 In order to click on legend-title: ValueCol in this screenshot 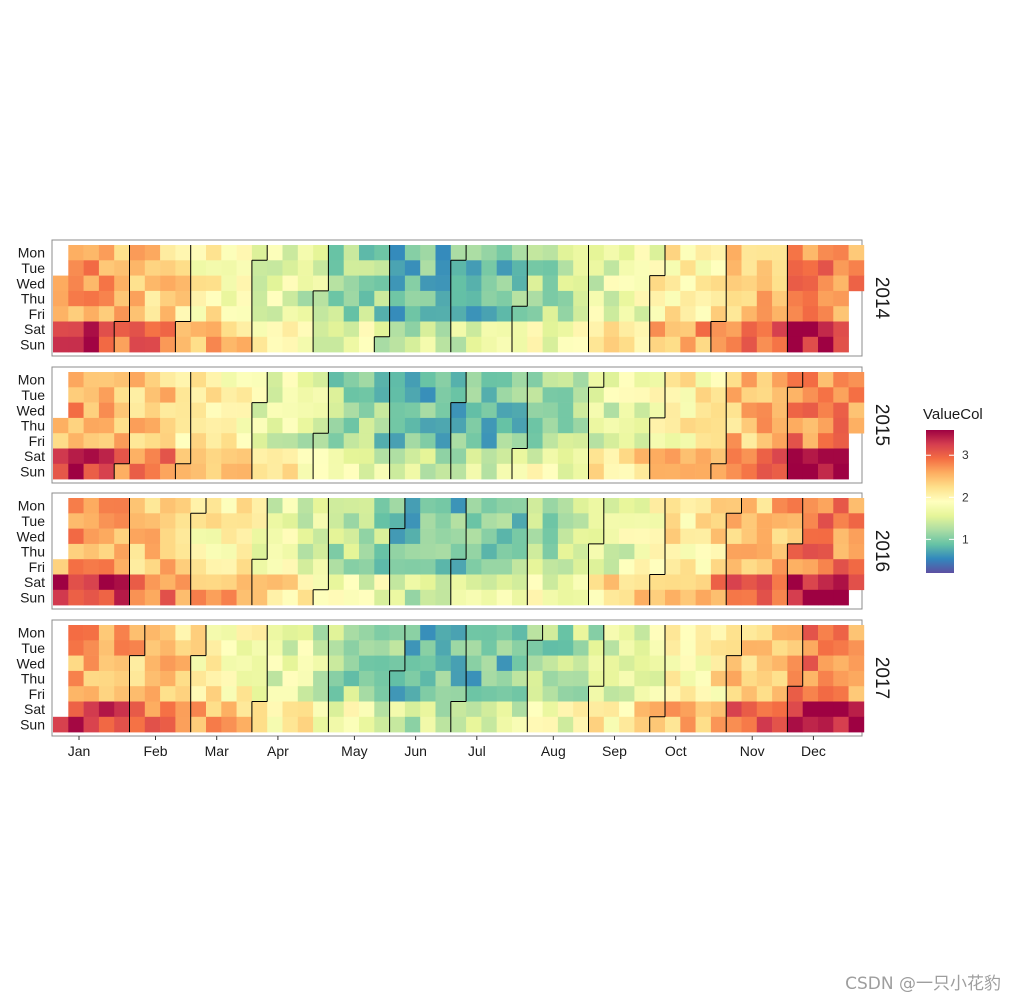, I will do `click(953, 414)`.